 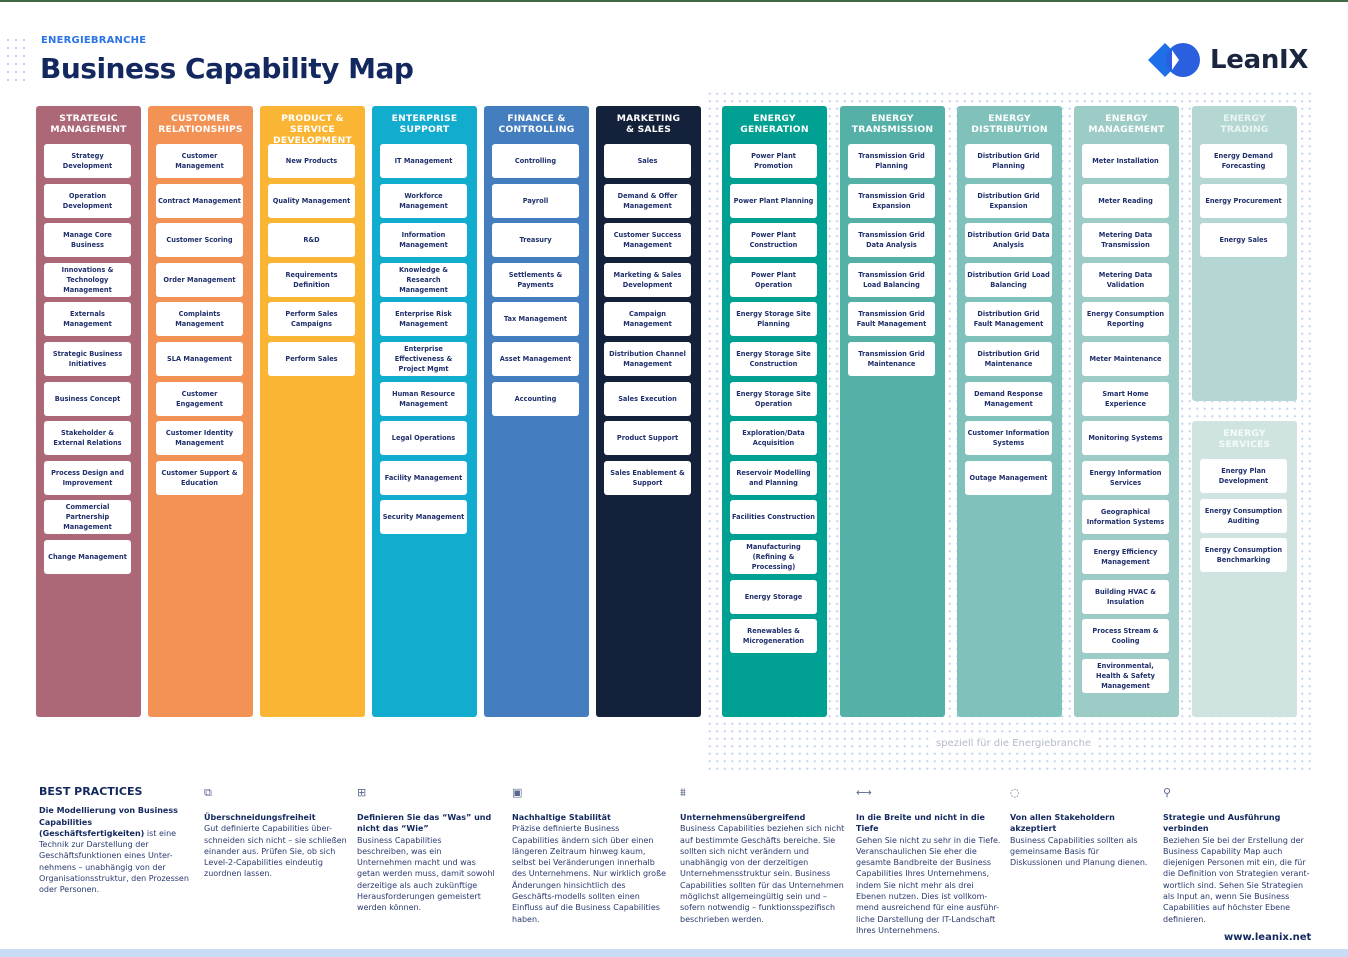 I want to click on capability-card: Transmission Grid Expansion, so click(x=891, y=200).